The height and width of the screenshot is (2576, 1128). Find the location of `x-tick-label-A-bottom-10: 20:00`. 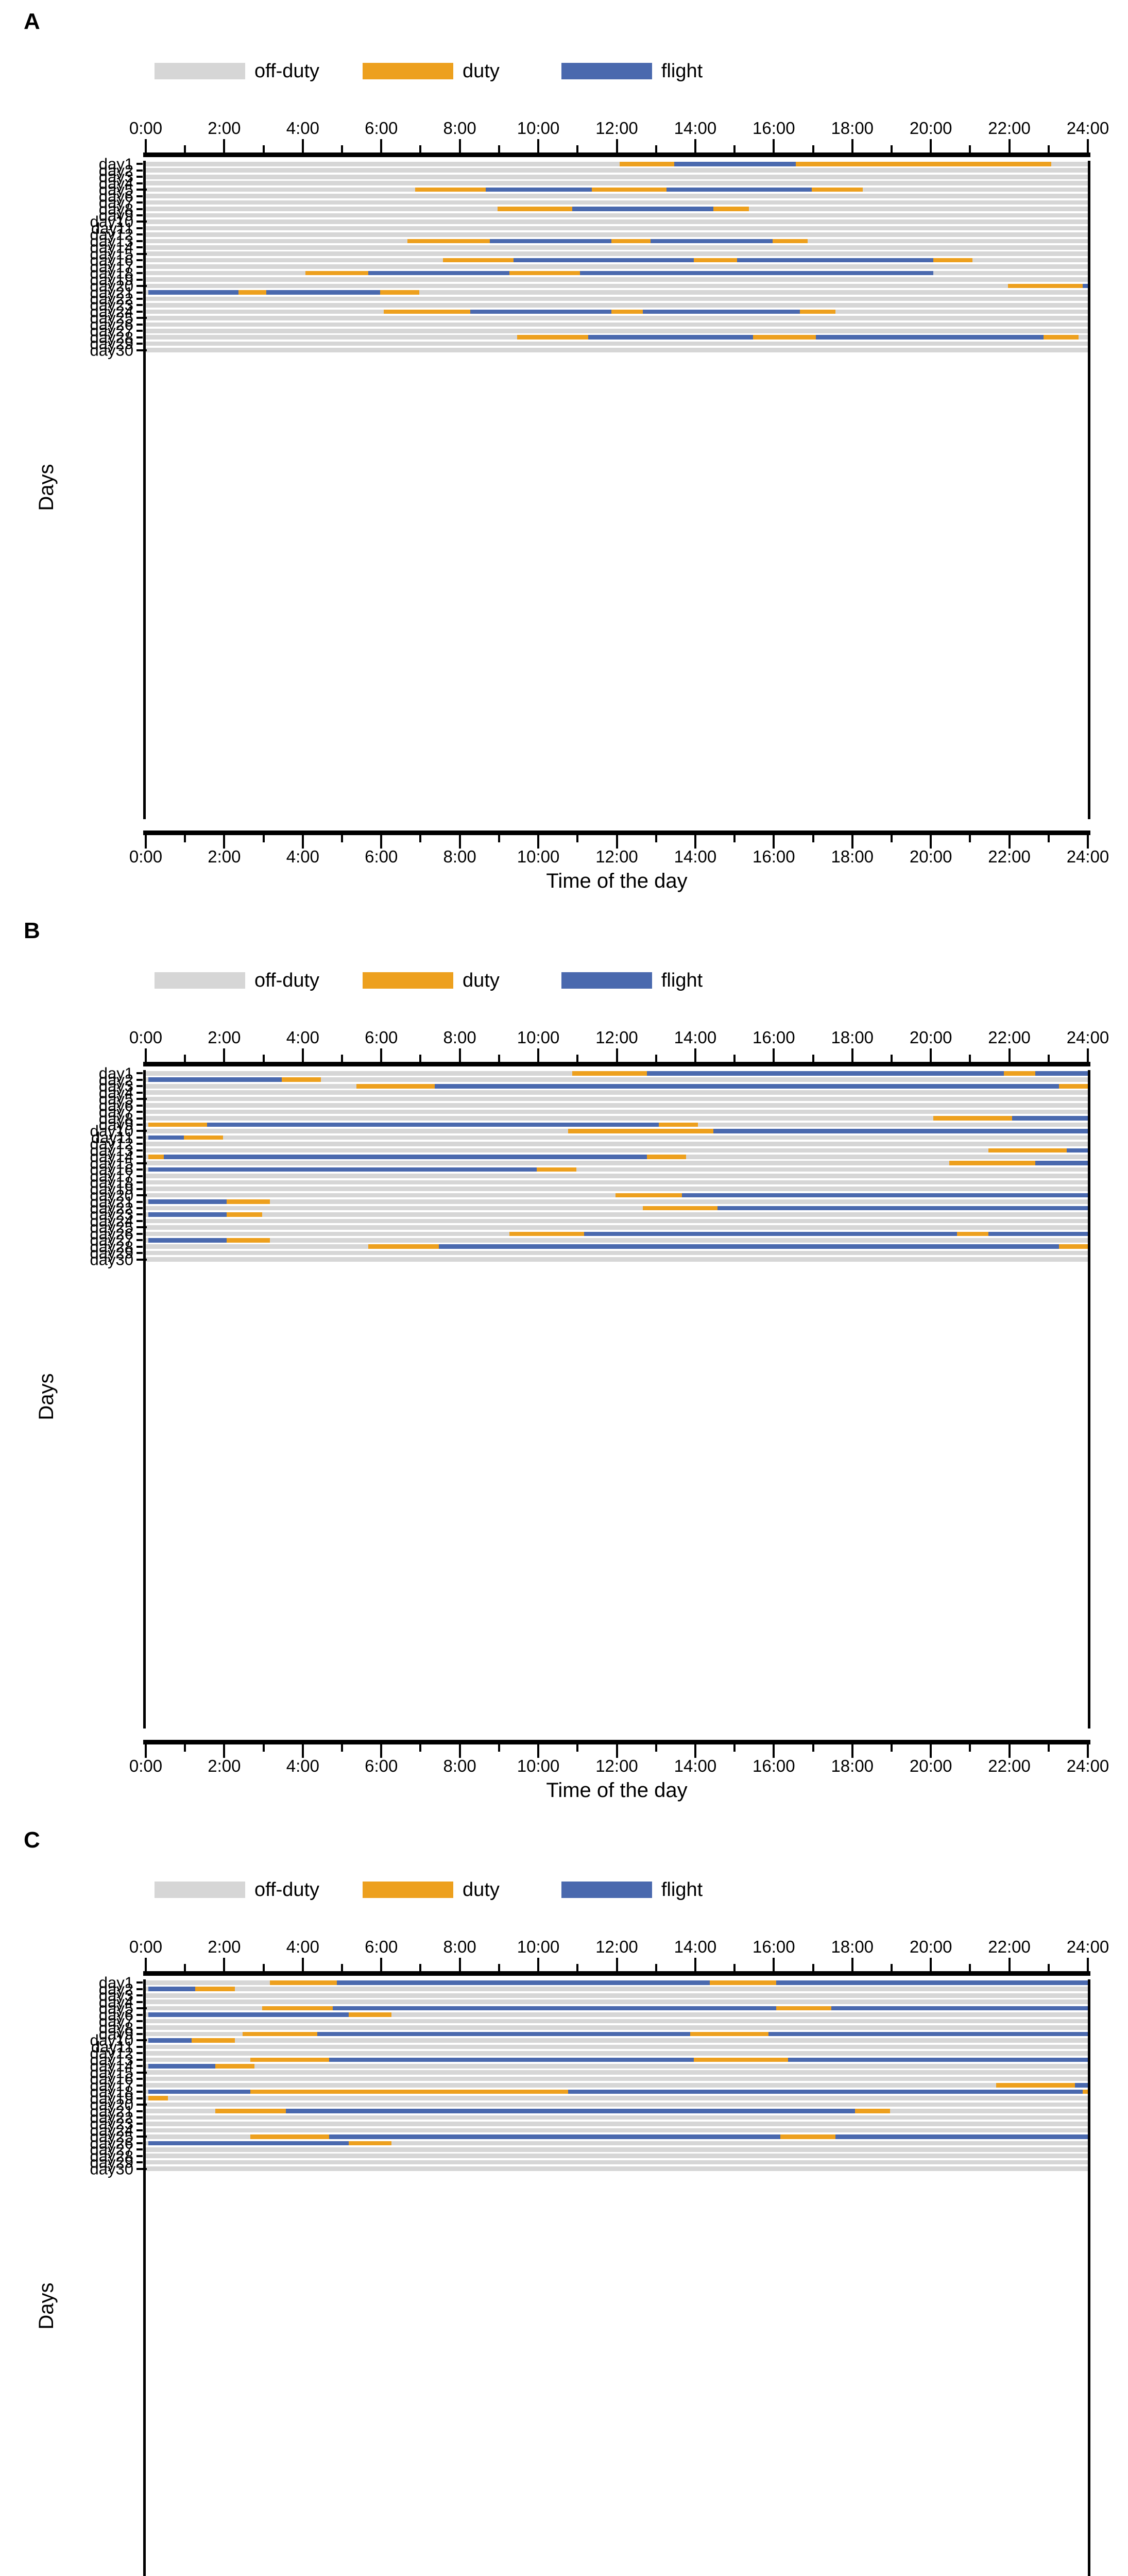

x-tick-label-A-bottom-10: 20:00 is located at coordinates (930, 856).